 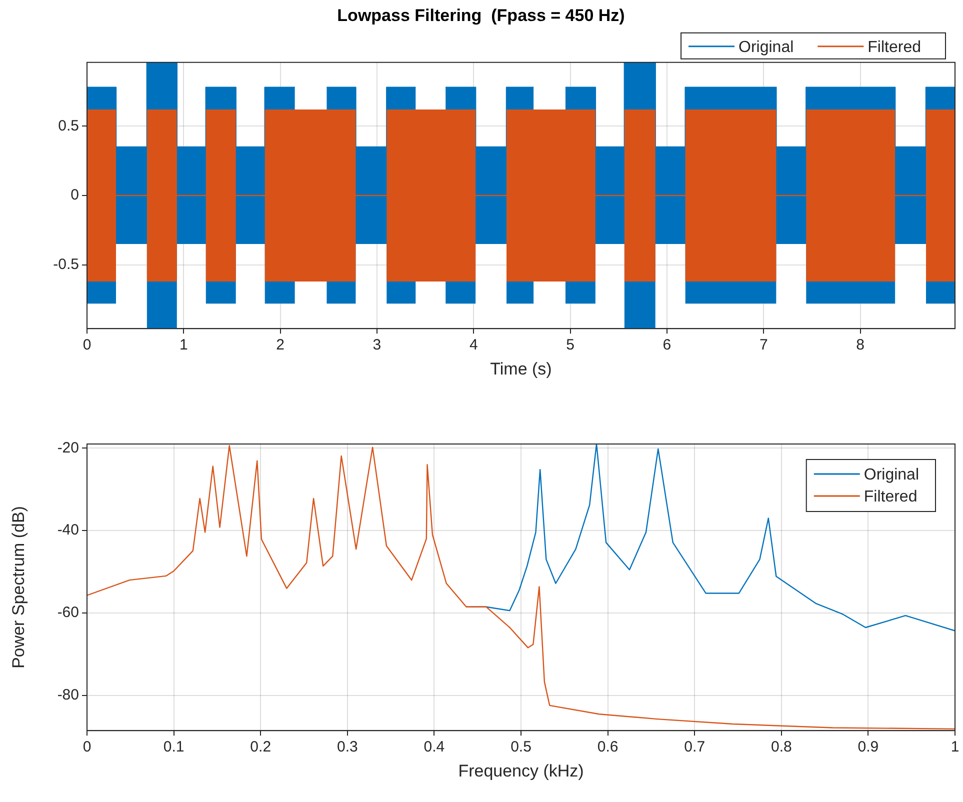 What do you see at coordinates (860, 345) in the screenshot?
I see `x-tick-label: 8` at bounding box center [860, 345].